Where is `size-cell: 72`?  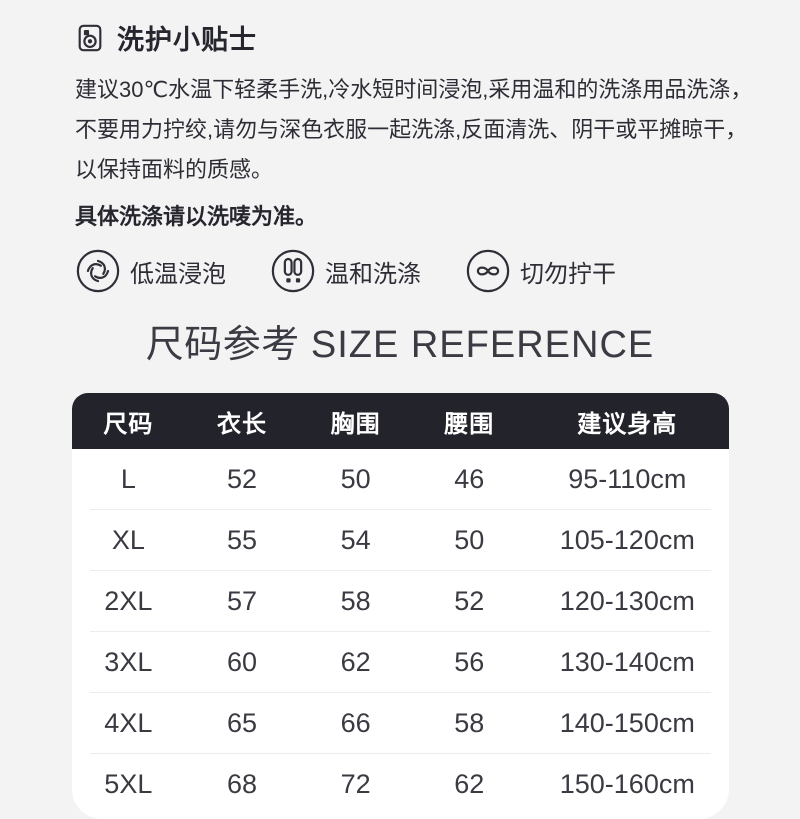
size-cell: 72 is located at coordinates (355, 783).